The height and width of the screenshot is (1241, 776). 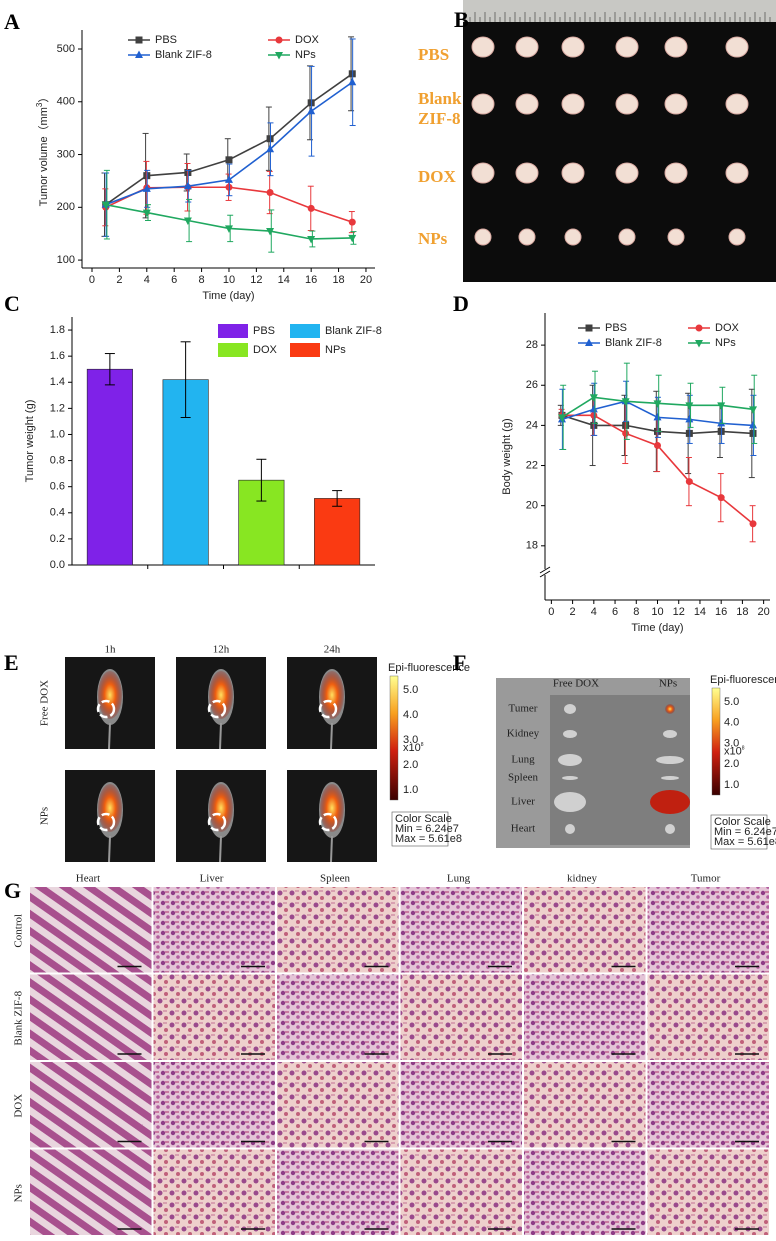 I want to click on row-label: Blank, so click(x=440, y=98).